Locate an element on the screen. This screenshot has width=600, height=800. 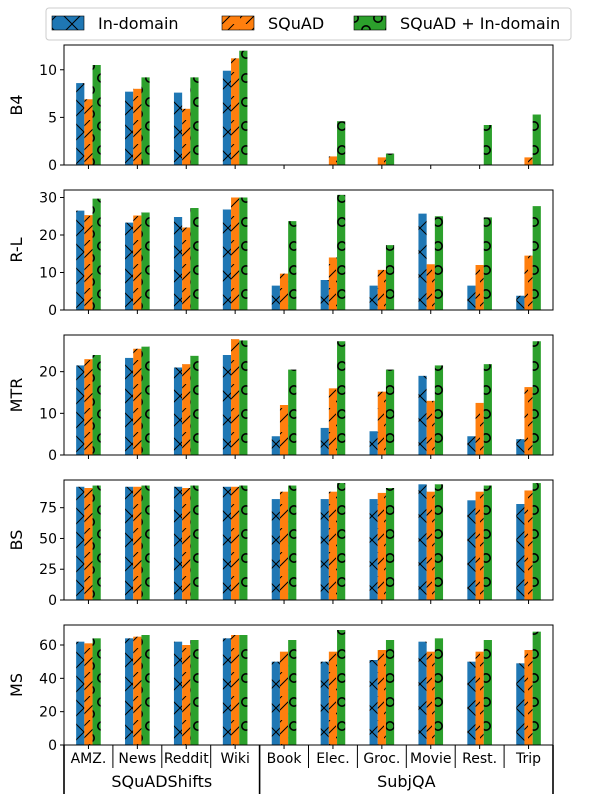
group-label-subjqa: SubjQA is located at coordinates (406, 781).